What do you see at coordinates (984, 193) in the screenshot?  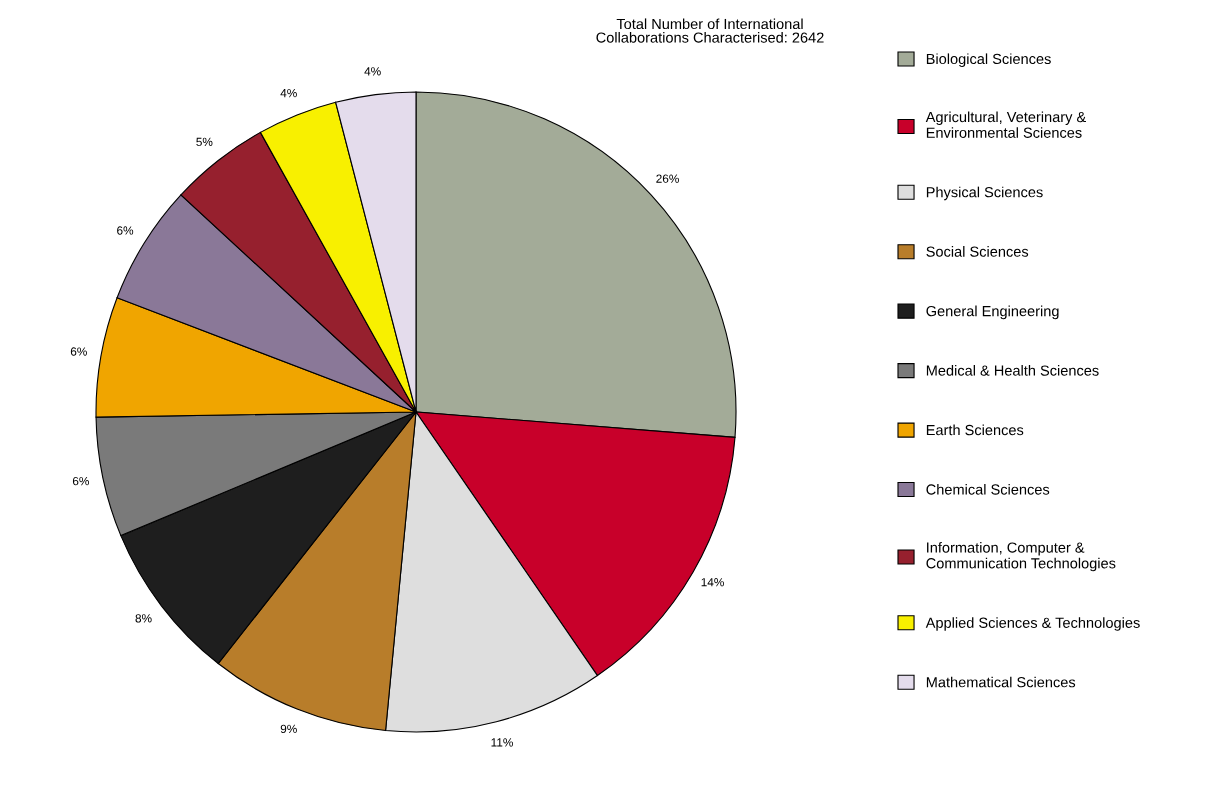 I see `legend-label: Physical Sciences` at bounding box center [984, 193].